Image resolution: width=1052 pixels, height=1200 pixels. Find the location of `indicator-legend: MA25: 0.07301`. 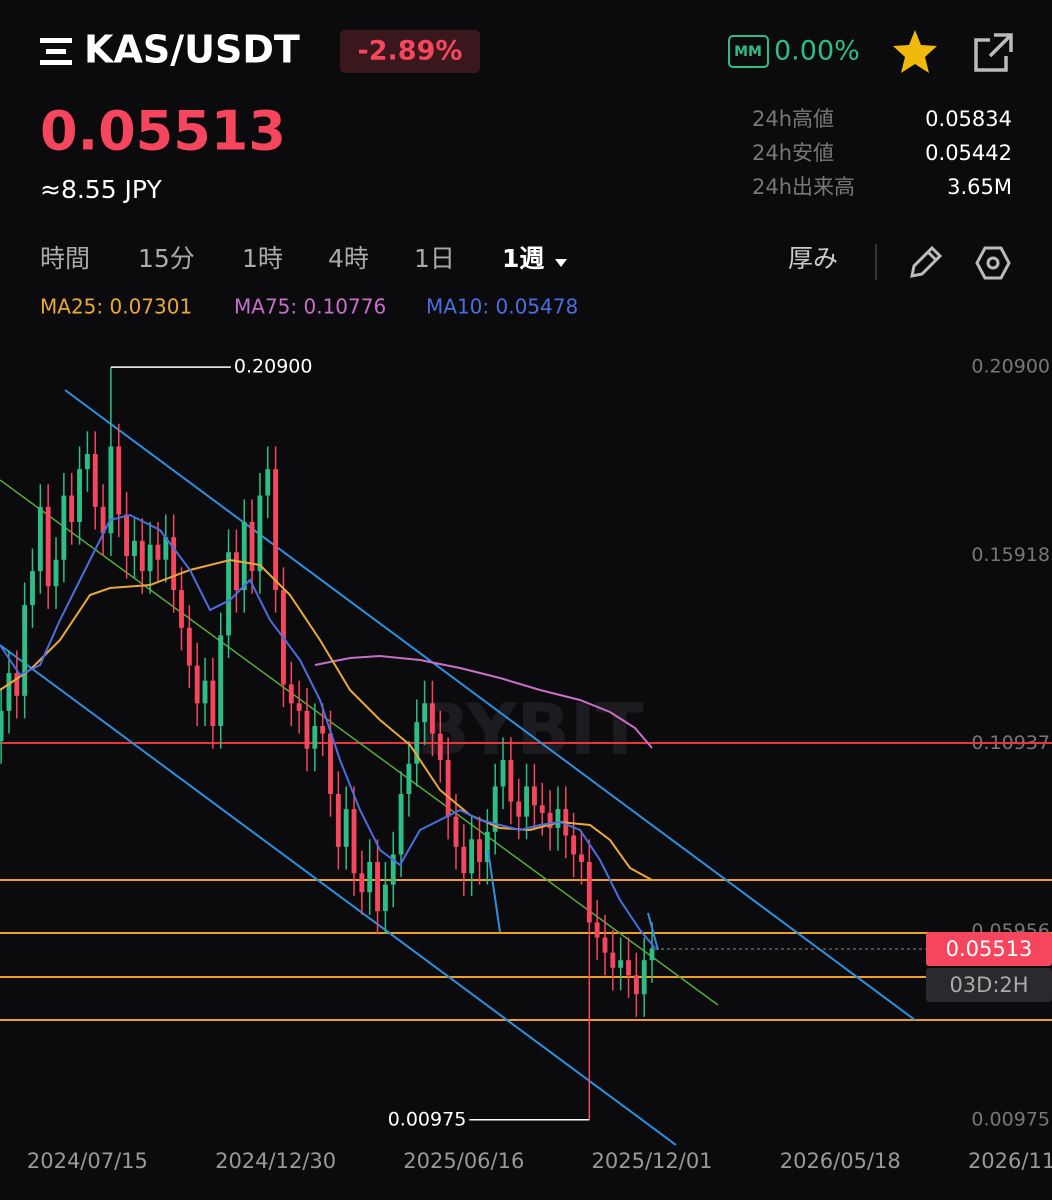

indicator-legend: MA25: 0.07301 is located at coordinates (116, 307).